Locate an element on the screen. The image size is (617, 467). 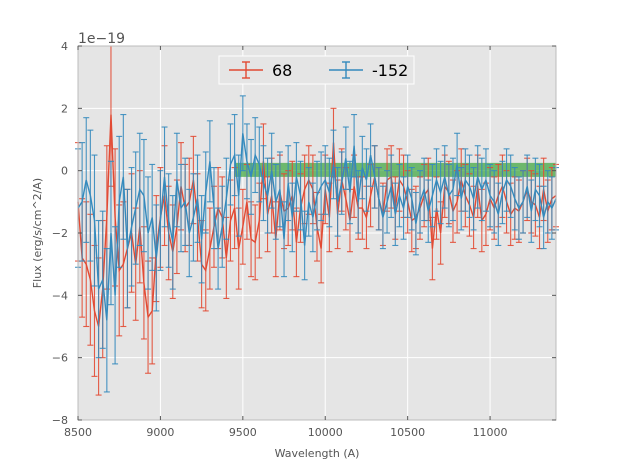
y-tick-label: −4 is located at coordinates (60, 295).